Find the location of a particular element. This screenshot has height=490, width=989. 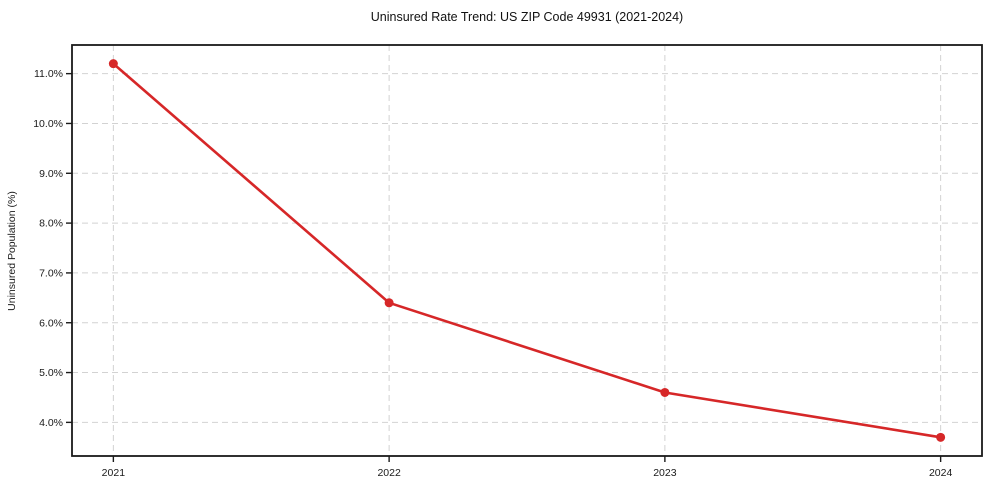

y-tick-label: 7.0% is located at coordinates (51, 274).